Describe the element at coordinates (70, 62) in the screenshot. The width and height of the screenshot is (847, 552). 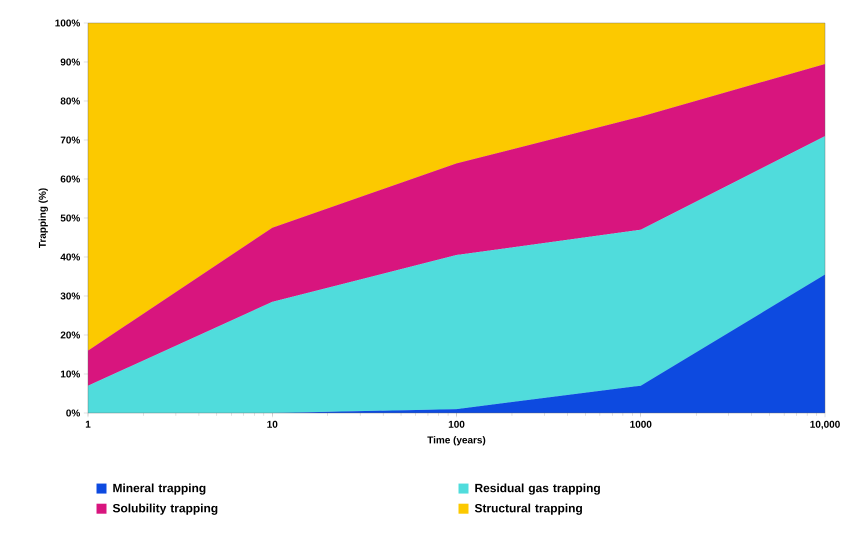
I see `y-tick-label: 90%` at that location.